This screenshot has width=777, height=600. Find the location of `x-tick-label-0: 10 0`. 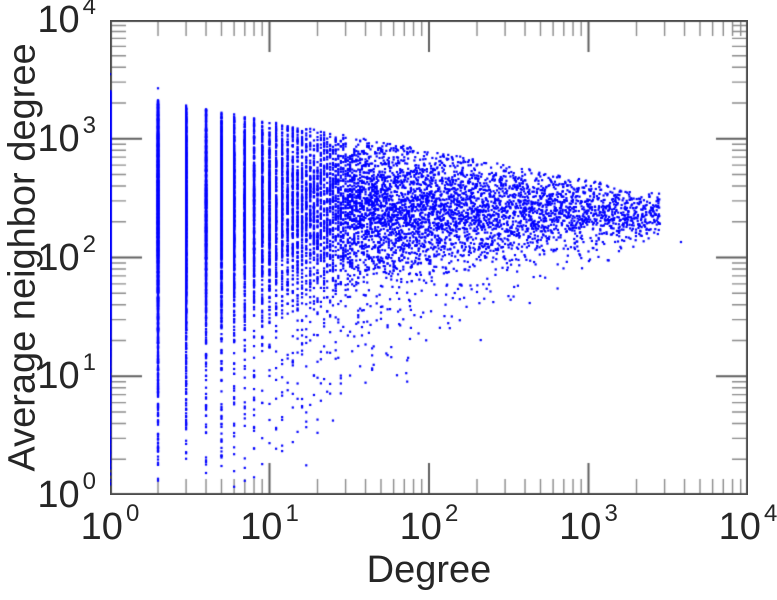

x-tick-label-0: 10 0 is located at coordinates (110, 525).